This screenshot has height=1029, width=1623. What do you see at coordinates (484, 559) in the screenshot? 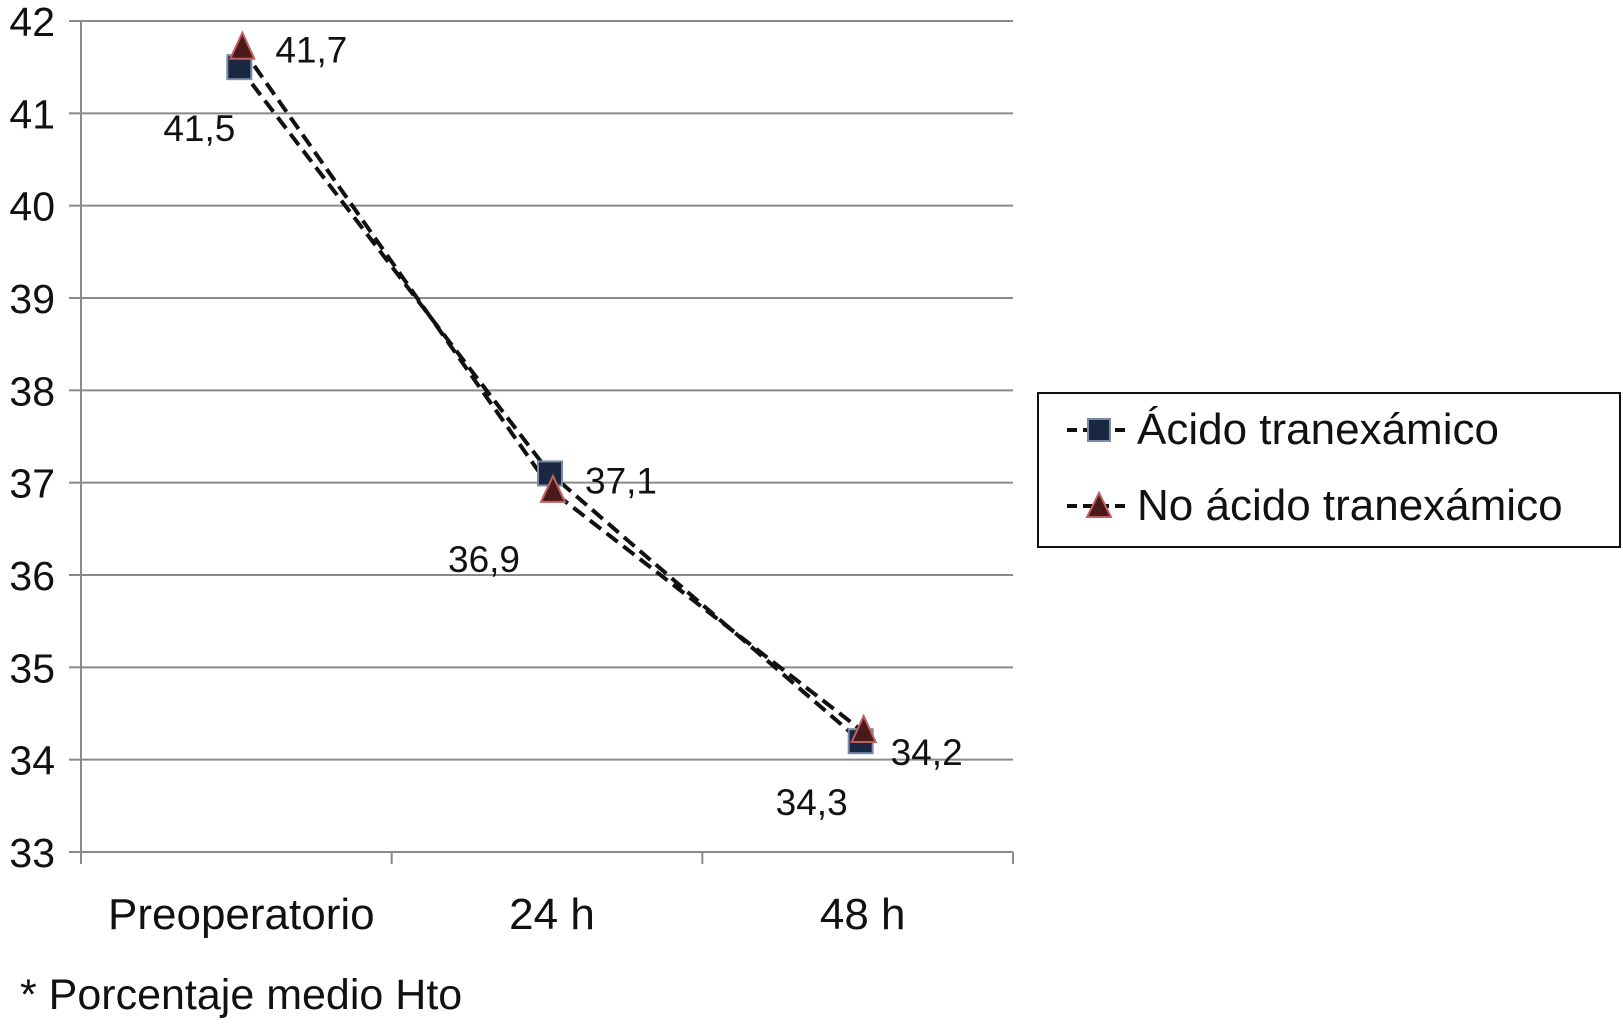
I see `data-label: 36,9` at bounding box center [484, 559].